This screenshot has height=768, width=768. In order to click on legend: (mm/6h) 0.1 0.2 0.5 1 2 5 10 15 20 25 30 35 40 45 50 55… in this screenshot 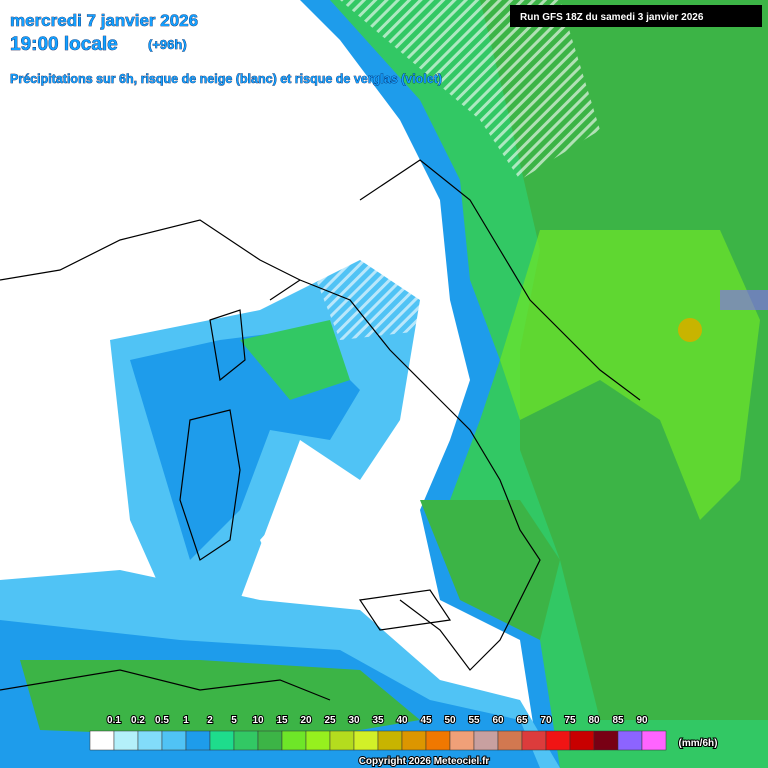, I will do `click(403, 732)`.